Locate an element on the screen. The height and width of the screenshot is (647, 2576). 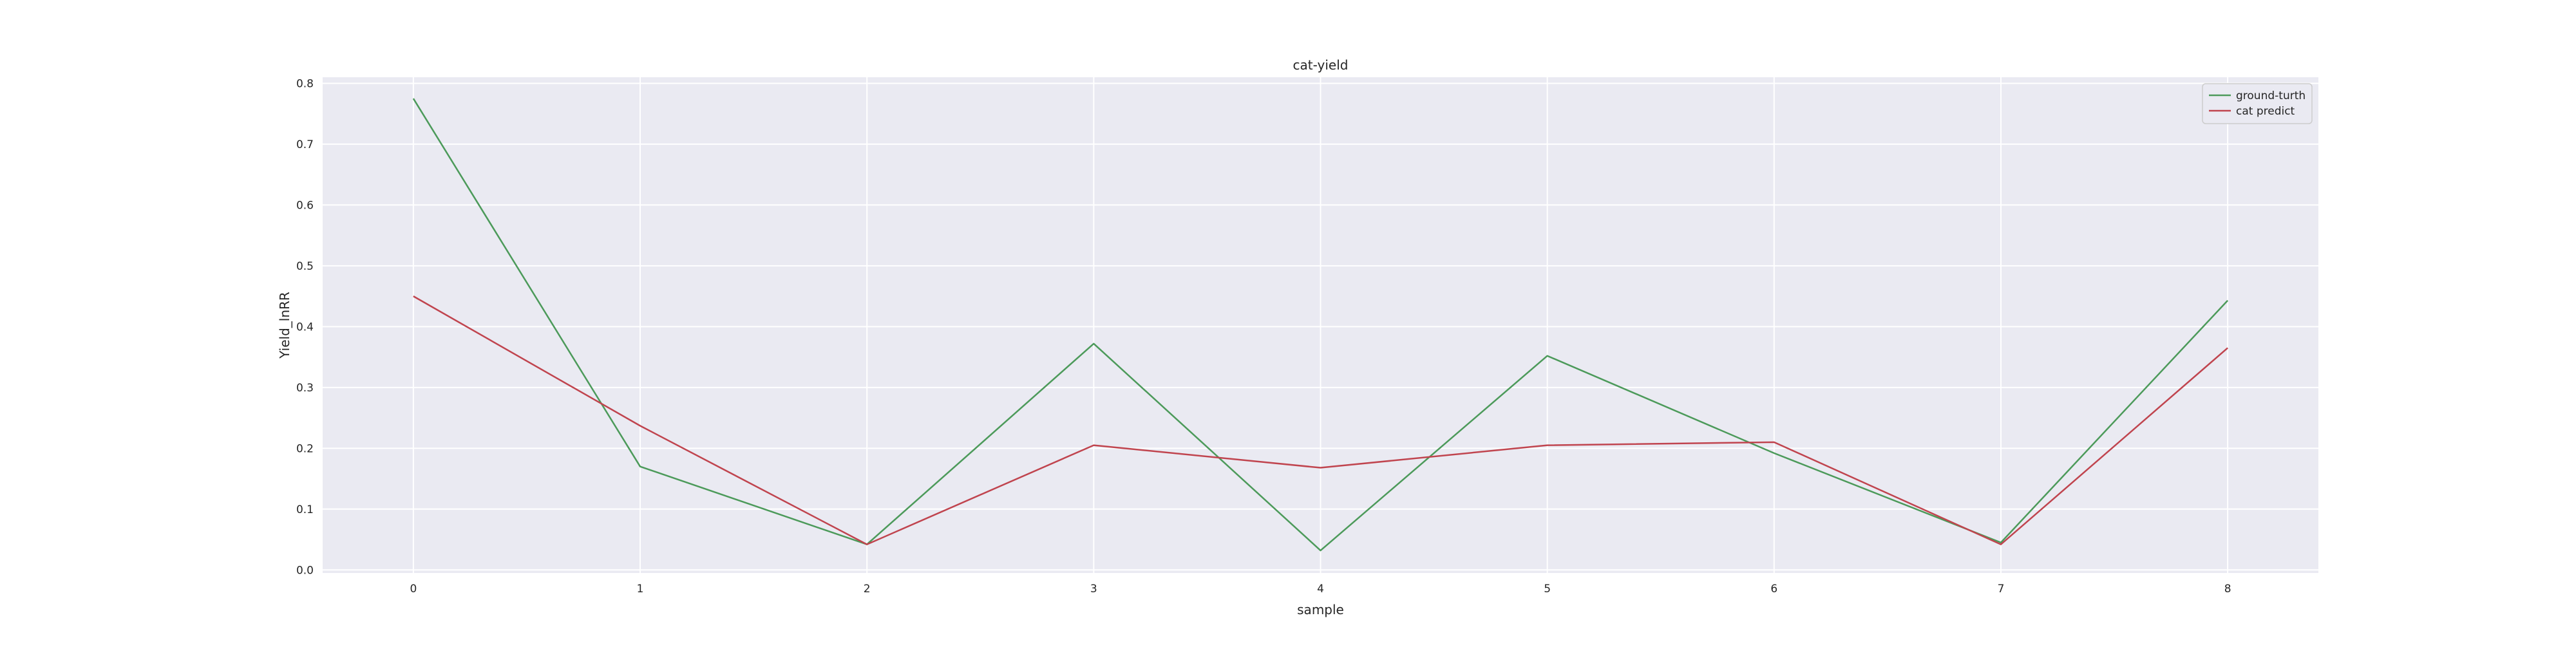
x-tick-label: 8 is located at coordinates (2227, 589).